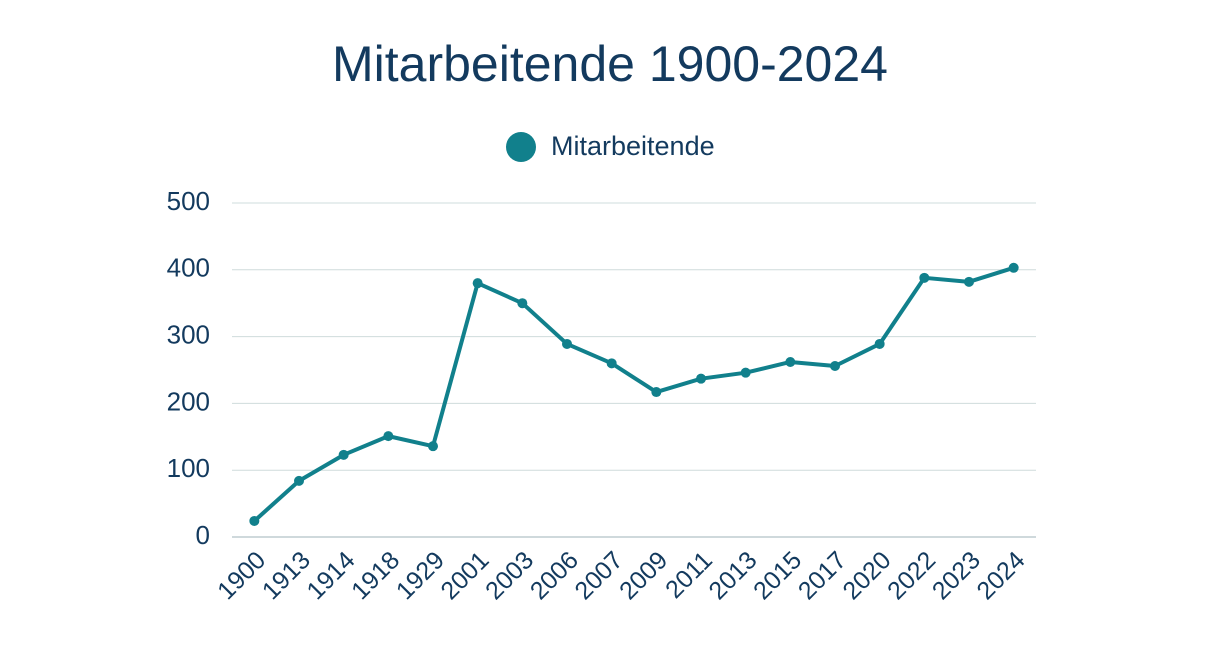 The width and height of the screenshot is (1208, 665). What do you see at coordinates (464, 575) in the screenshot?
I see `x-tick-label: 2001` at bounding box center [464, 575].